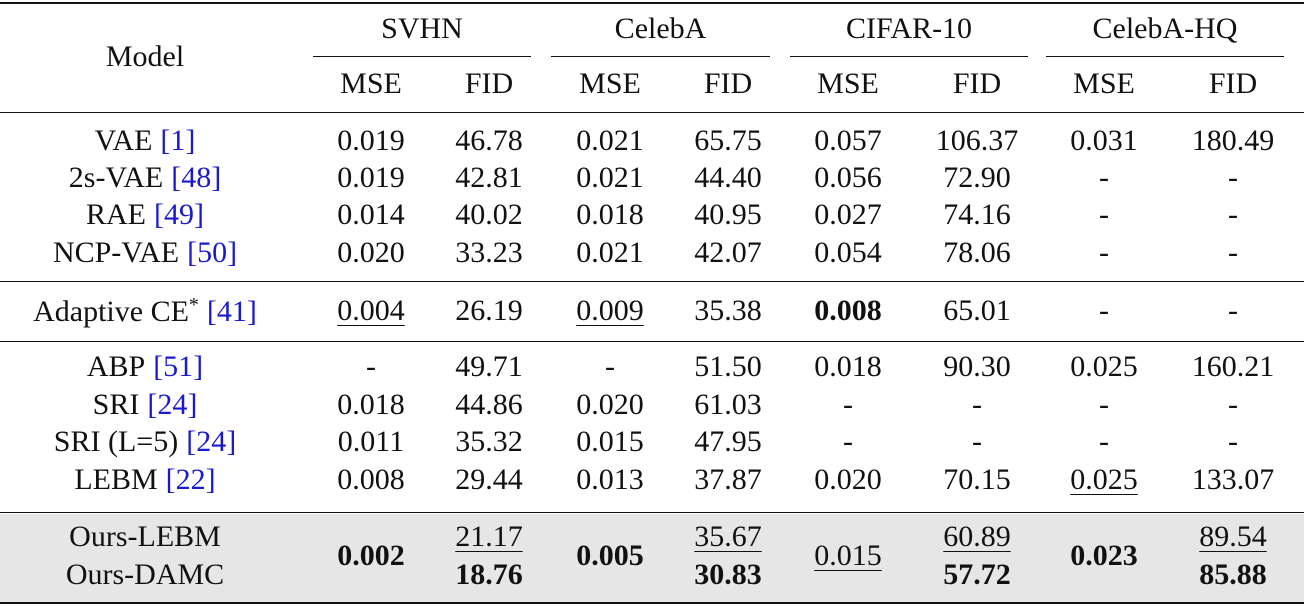 Image resolution: width=1304 pixels, height=607 pixels. I want to click on group-header: CelebA-HQ, so click(1165, 28).